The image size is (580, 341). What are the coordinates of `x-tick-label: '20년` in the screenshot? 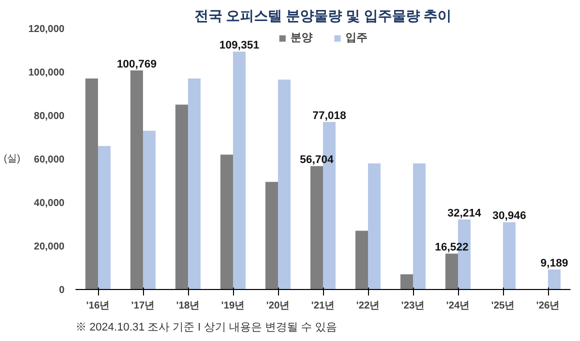 It's located at (278, 306).